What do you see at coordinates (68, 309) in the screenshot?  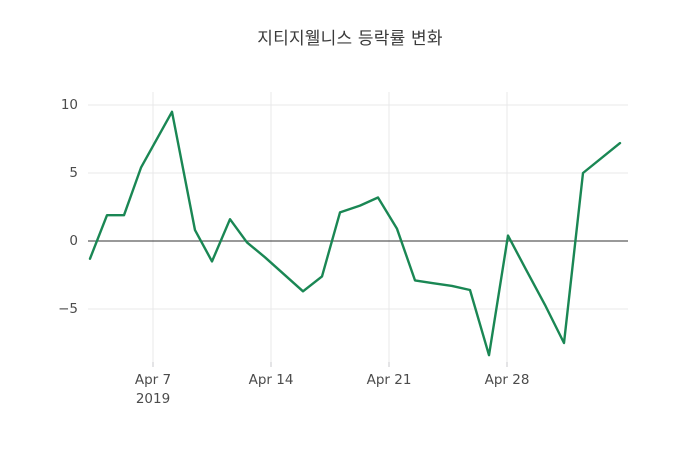 I see `ytick-label--5: −5` at bounding box center [68, 309].